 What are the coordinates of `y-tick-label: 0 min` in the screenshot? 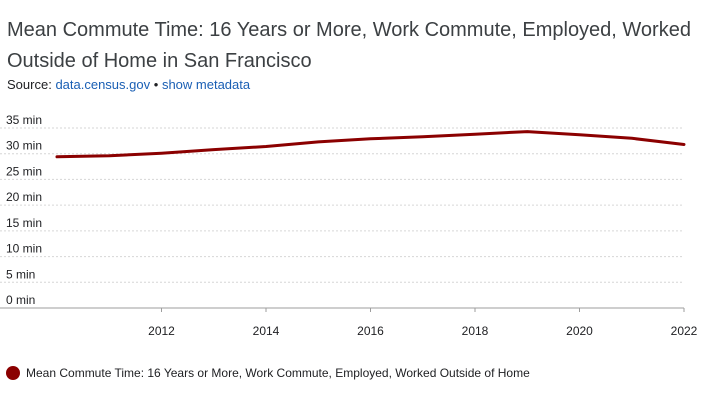 It's located at (20, 300).